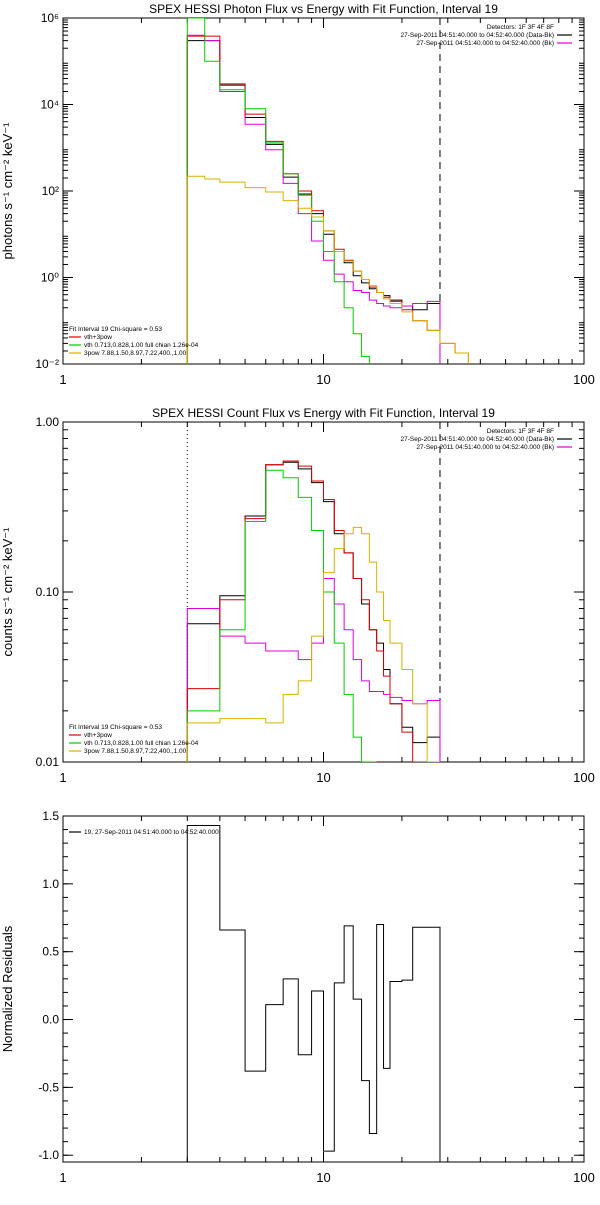 This screenshot has width=600, height=1205. Describe the element at coordinates (49, 105) in the screenshot. I see `y-tick-label: 10⁴` at that location.